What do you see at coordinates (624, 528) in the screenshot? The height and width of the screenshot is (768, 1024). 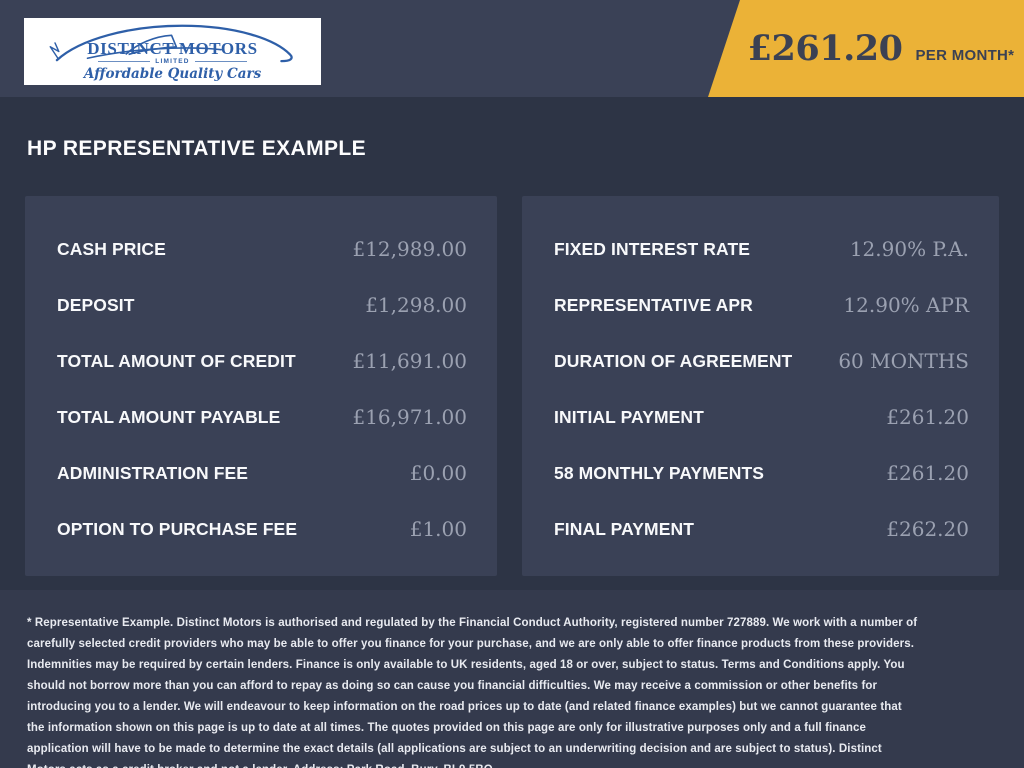 I see `finance-label: FINAL PAYMENT` at bounding box center [624, 528].